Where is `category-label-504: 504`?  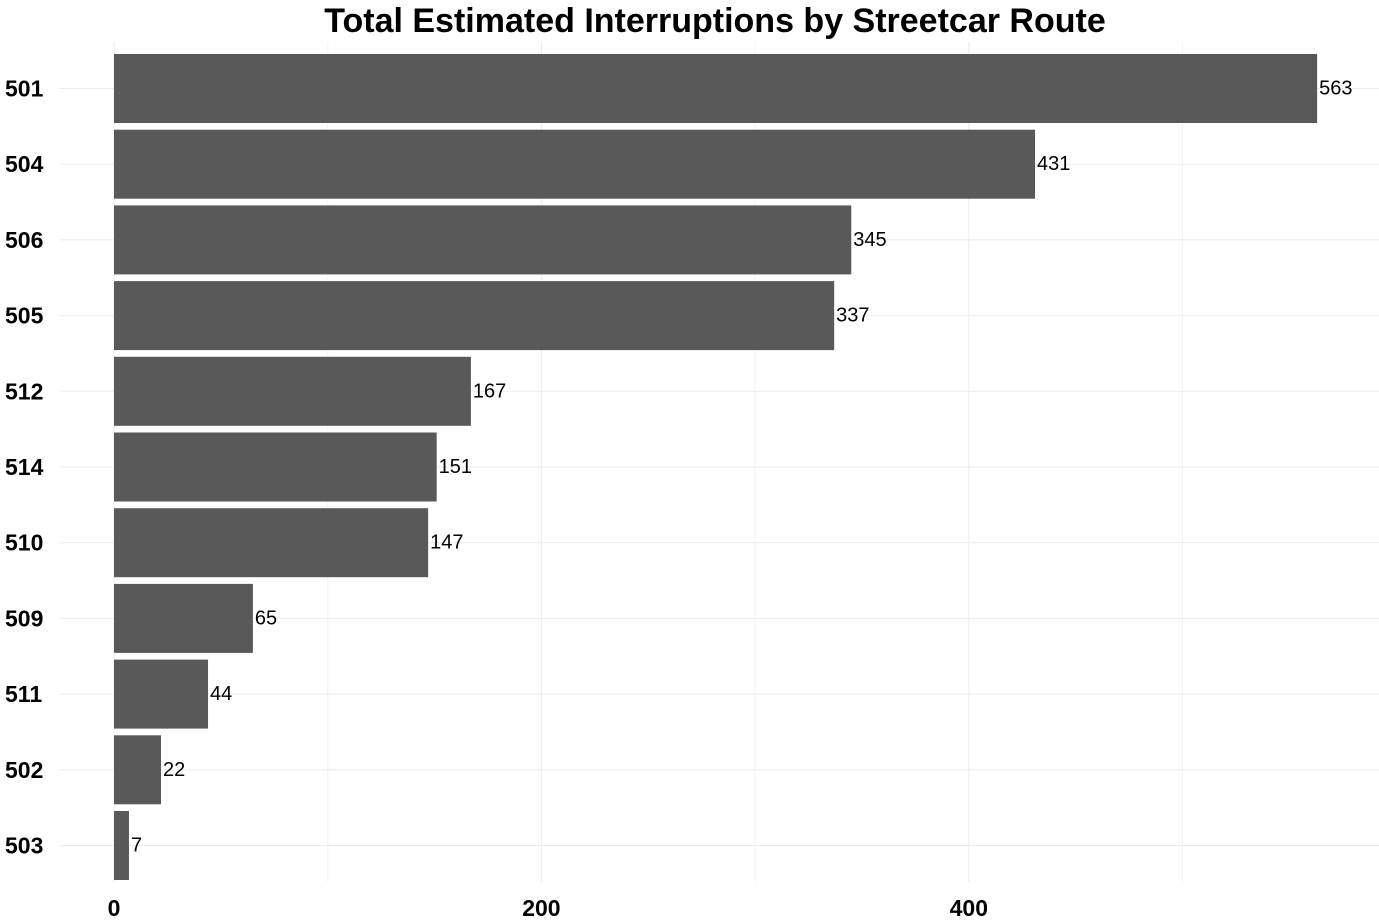 category-label-504: 504 is located at coordinates (24, 164).